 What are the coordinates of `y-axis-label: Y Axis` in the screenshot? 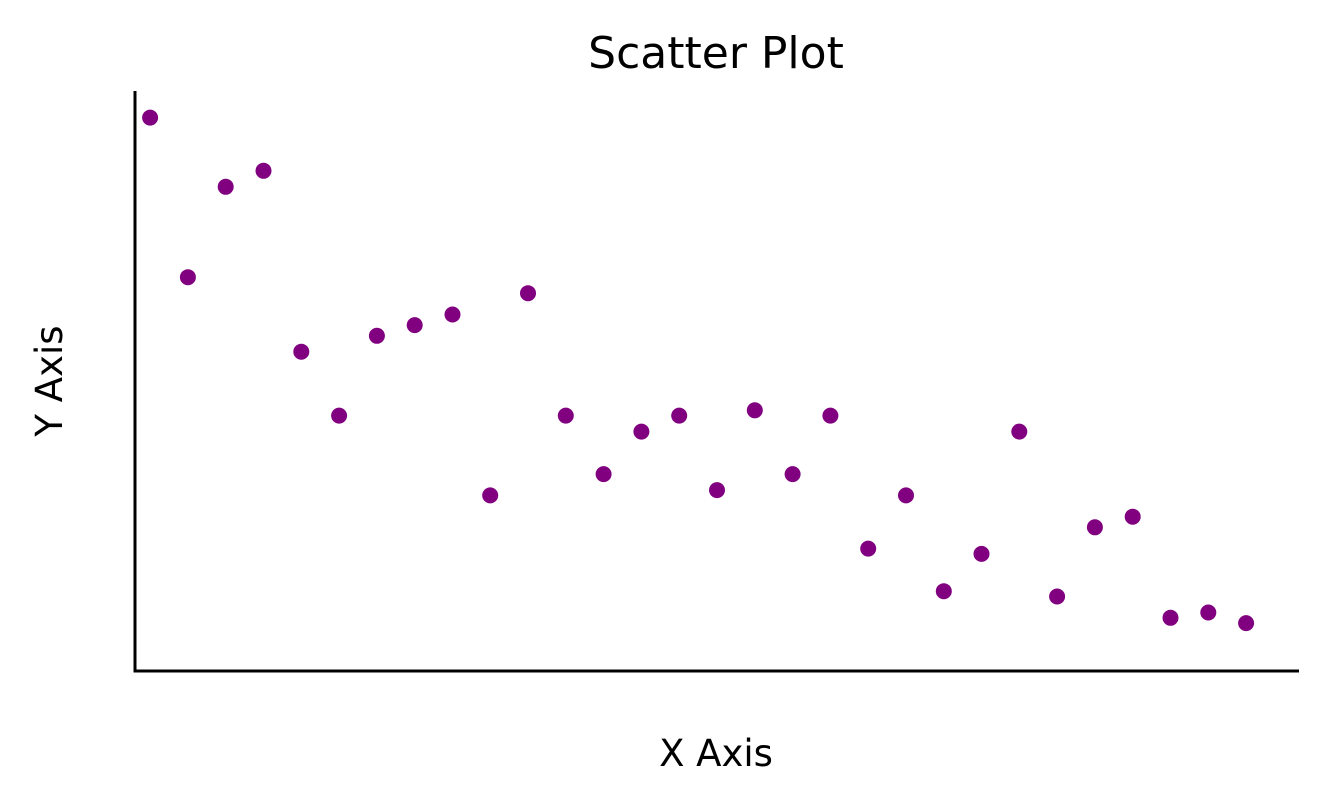 It's located at (49, 381).